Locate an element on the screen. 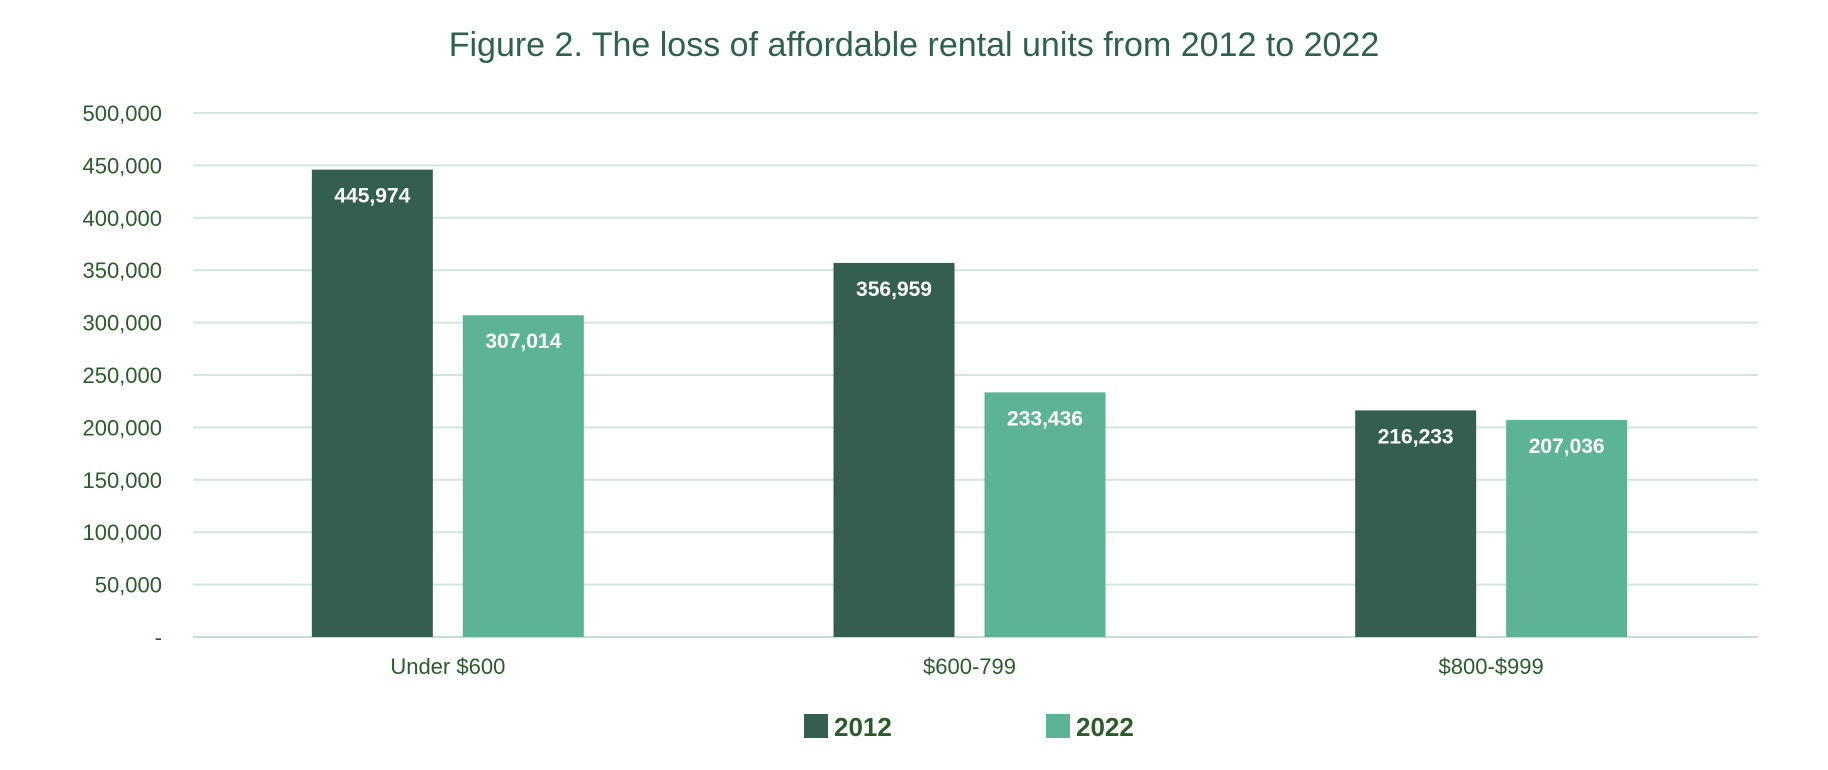 Image resolution: width=1828 pixels, height=770 pixels. y-tick-label: 250,000 is located at coordinates (122, 375).